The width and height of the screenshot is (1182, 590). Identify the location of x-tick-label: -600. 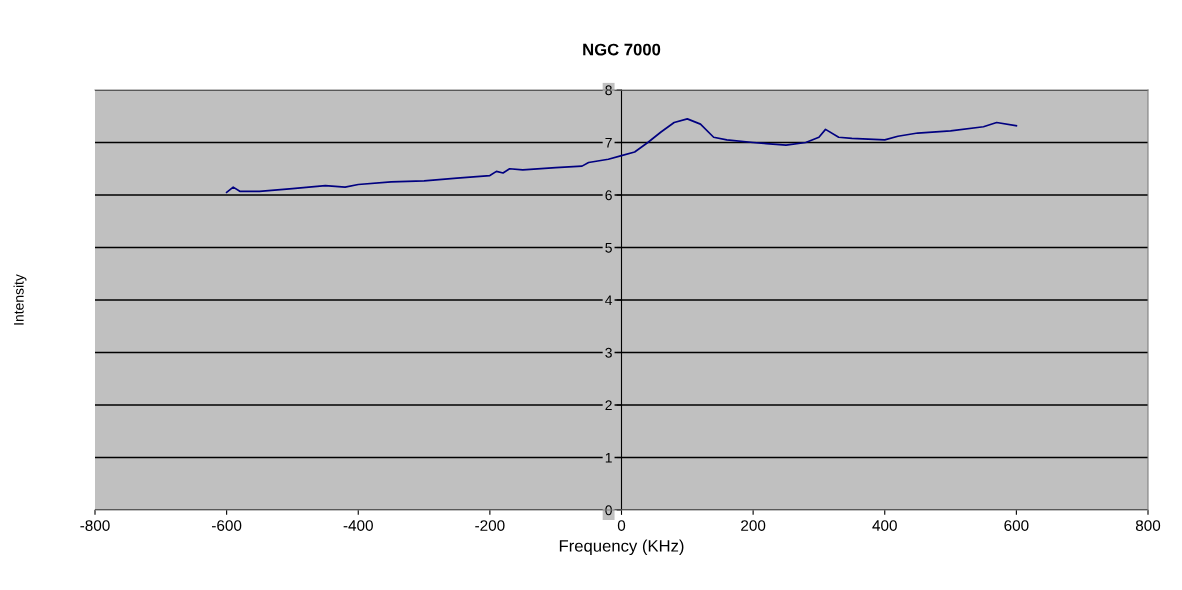
(227, 525).